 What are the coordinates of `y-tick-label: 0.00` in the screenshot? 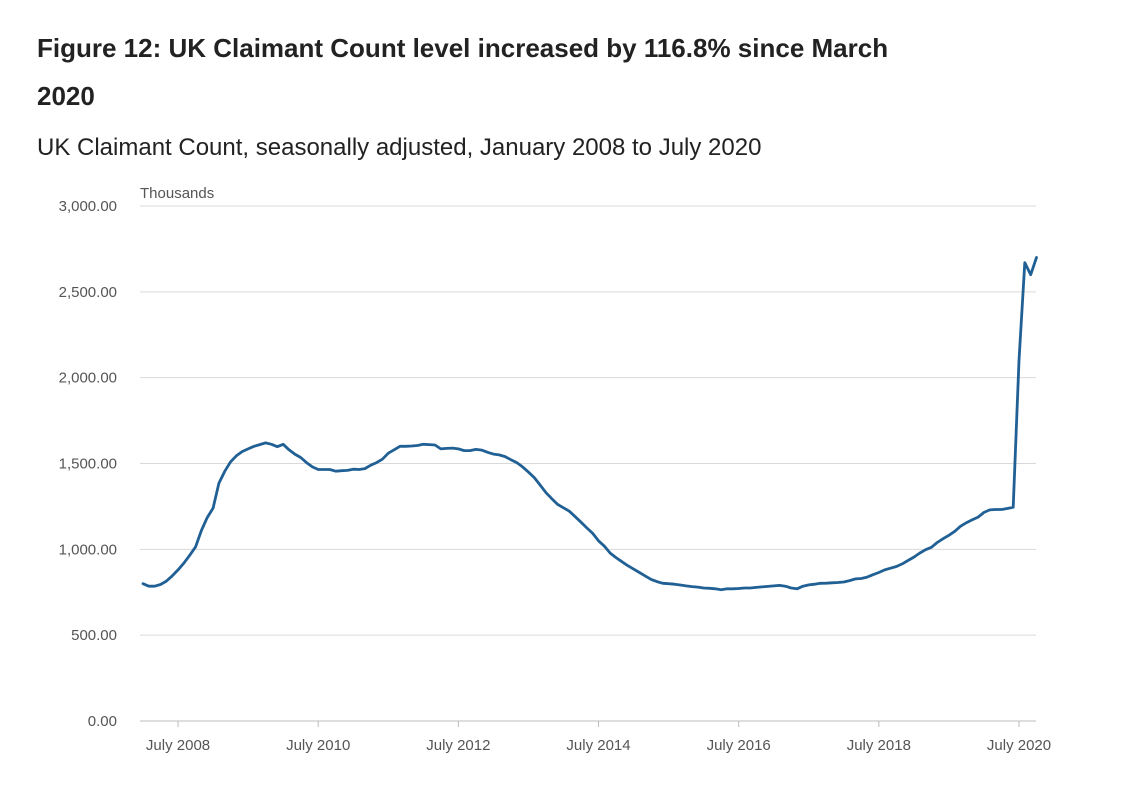 It's located at (102, 721).